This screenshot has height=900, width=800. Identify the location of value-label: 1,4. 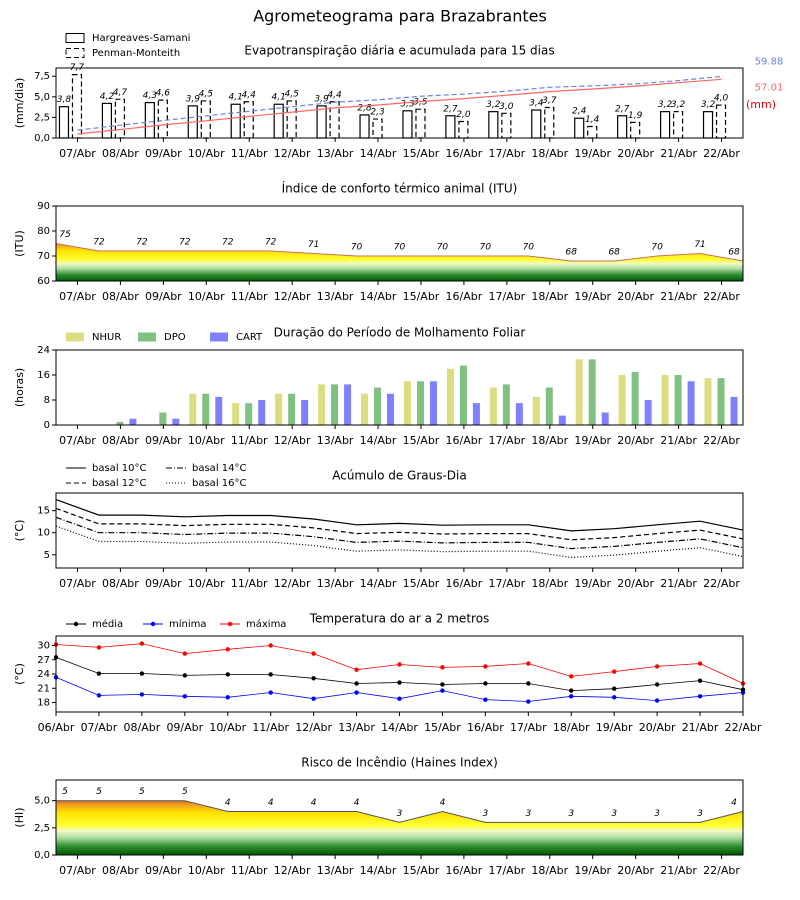
(592, 120).